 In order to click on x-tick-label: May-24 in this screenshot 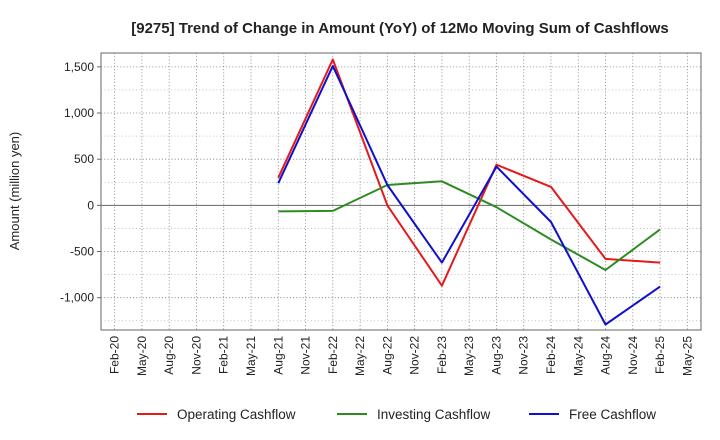, I will do `click(578, 356)`.